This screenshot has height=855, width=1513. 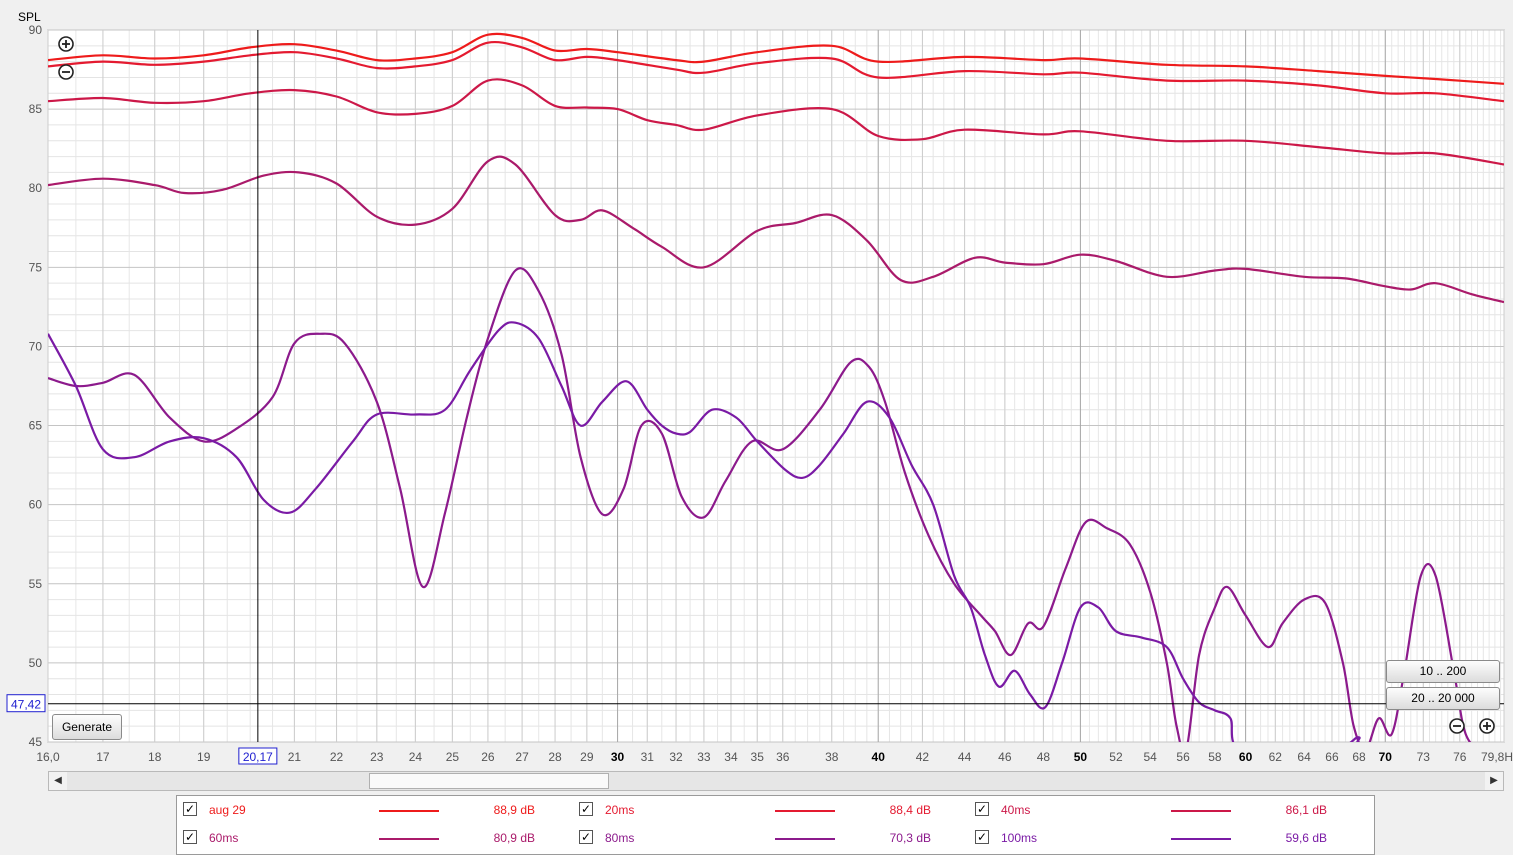 What do you see at coordinates (1016, 810) in the screenshot?
I see `legend-series-name: 40ms` at bounding box center [1016, 810].